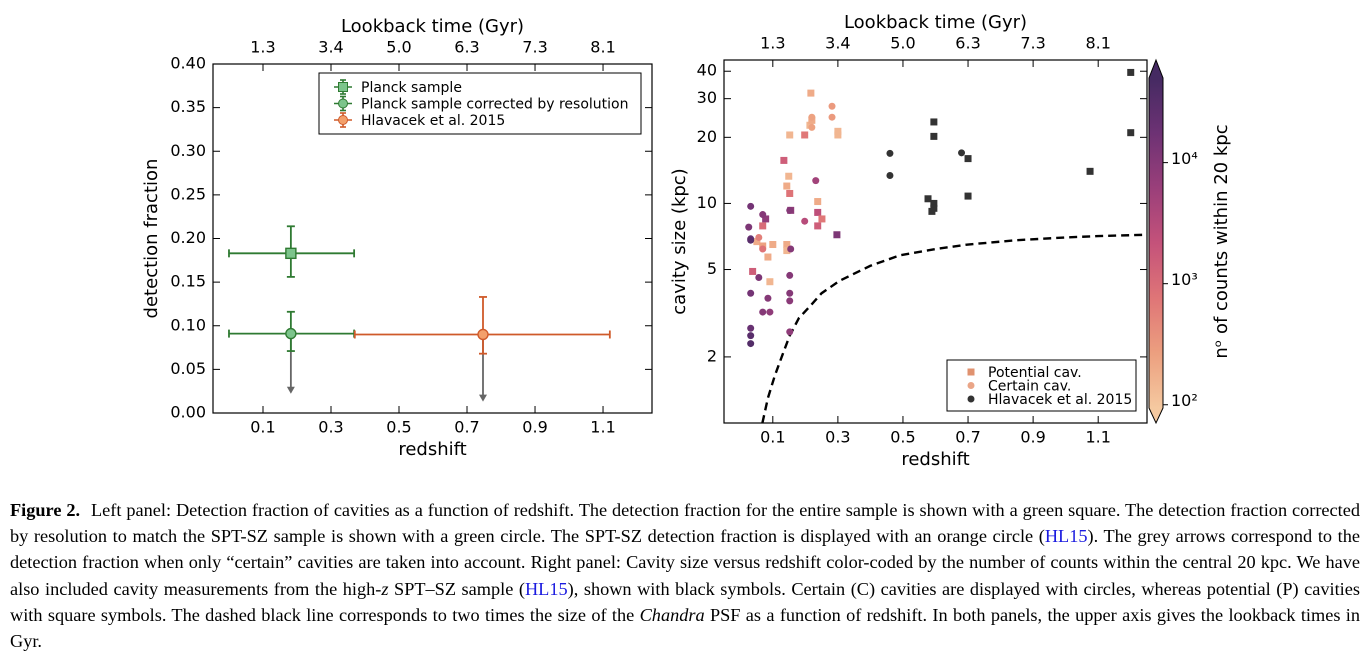 The width and height of the screenshot is (1370, 666). I want to click on y-tick-label: 0.20, so click(188, 237).